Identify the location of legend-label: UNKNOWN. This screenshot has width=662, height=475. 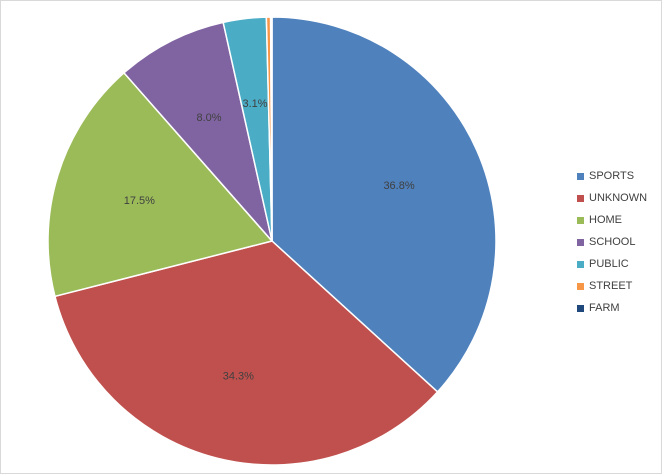
(618, 198).